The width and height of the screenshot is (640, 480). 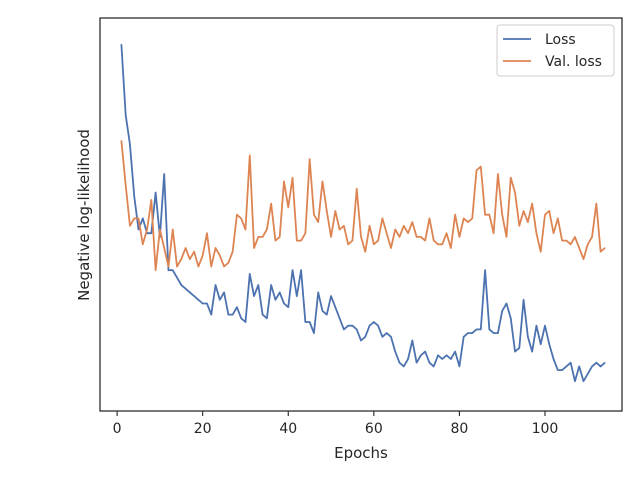 I want to click on legend-label-loss: Loss, so click(x=560, y=40).